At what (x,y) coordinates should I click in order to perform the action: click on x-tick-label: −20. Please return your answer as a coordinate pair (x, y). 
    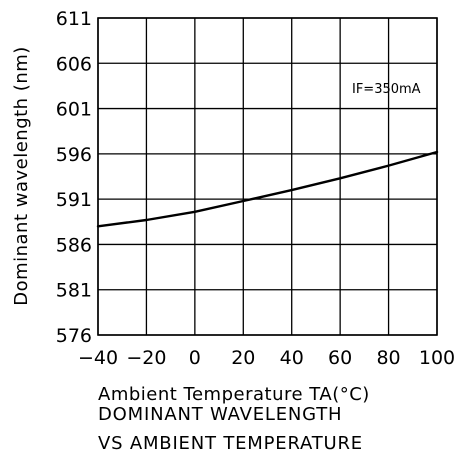
    Looking at the image, I should click on (146, 358).